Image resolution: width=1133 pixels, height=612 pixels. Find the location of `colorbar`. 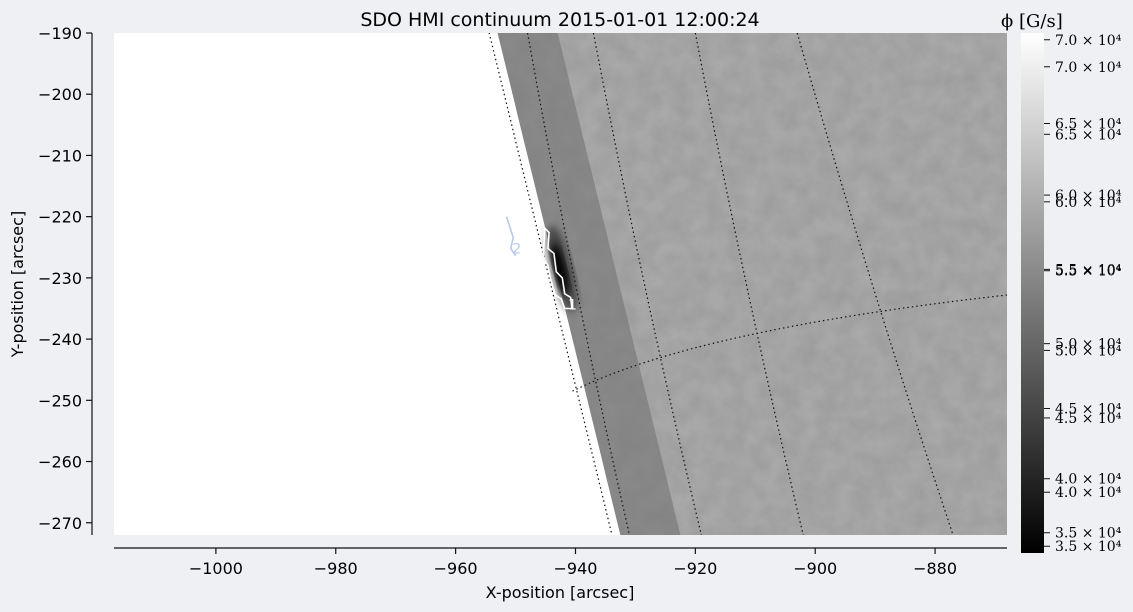

colorbar is located at coordinates (1032, 293).